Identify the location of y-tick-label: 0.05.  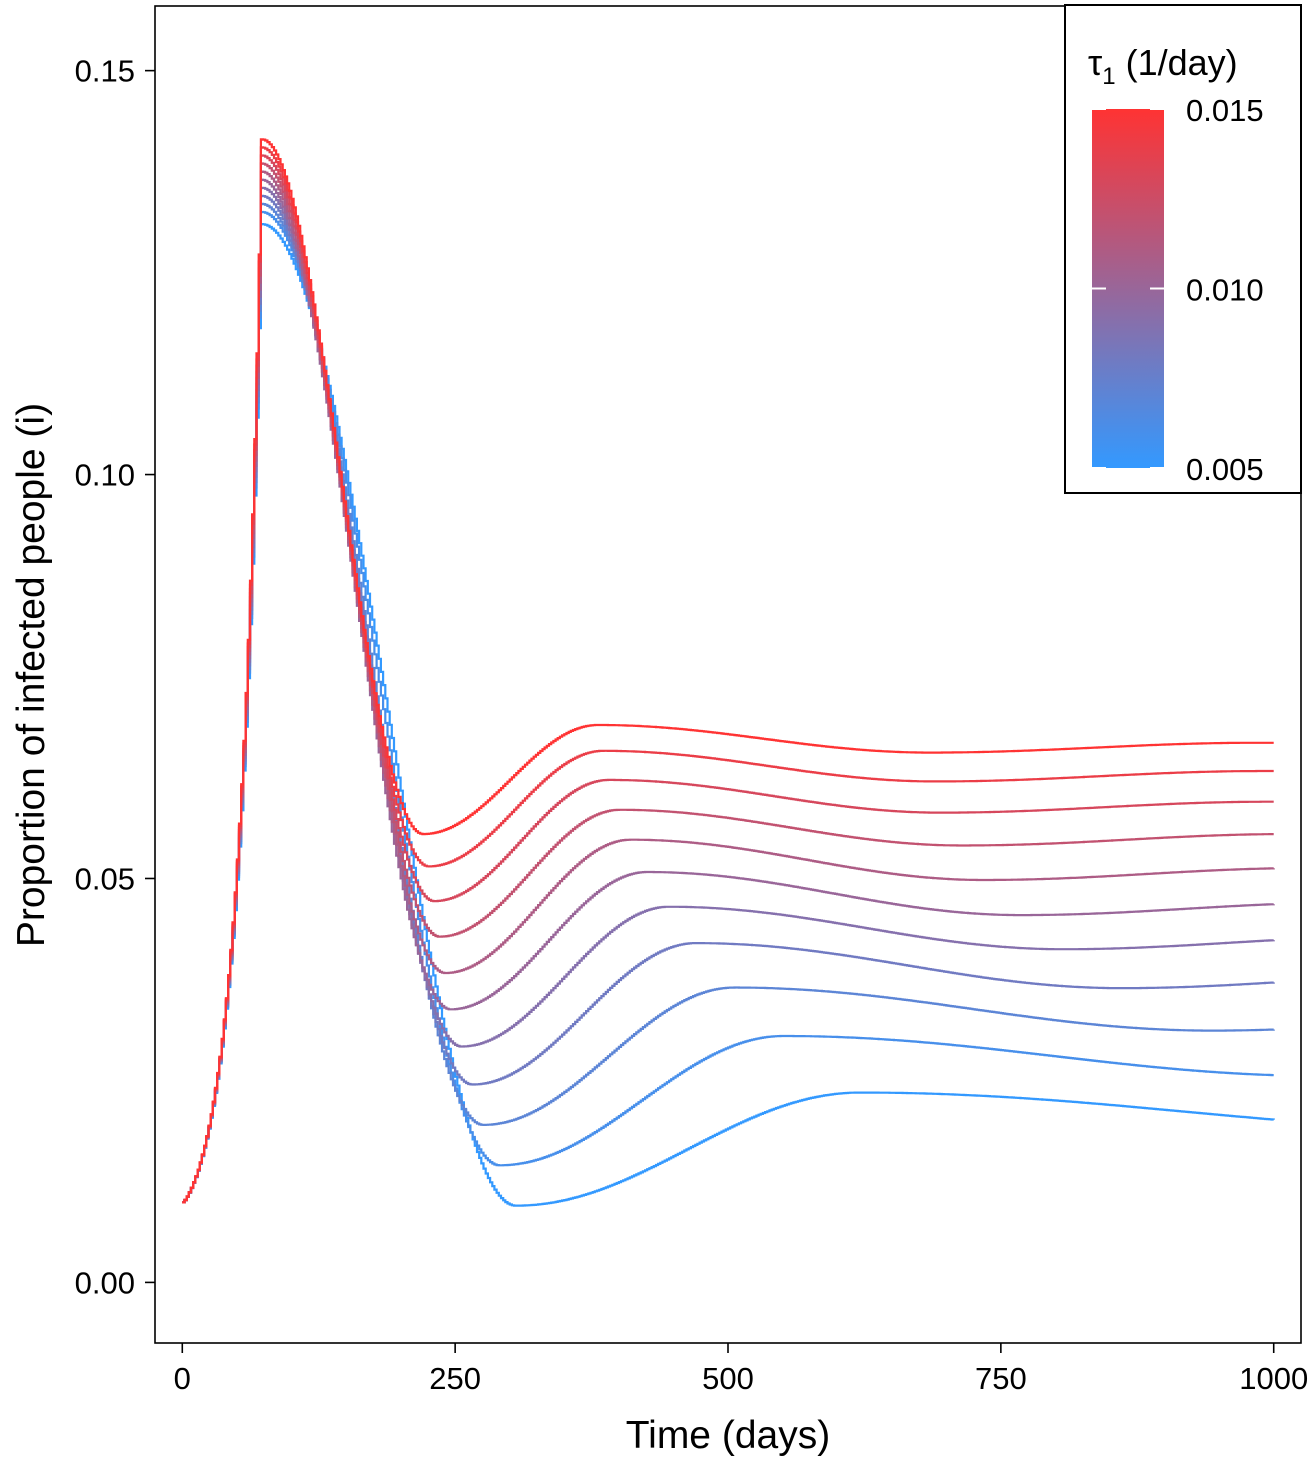
(105, 878).